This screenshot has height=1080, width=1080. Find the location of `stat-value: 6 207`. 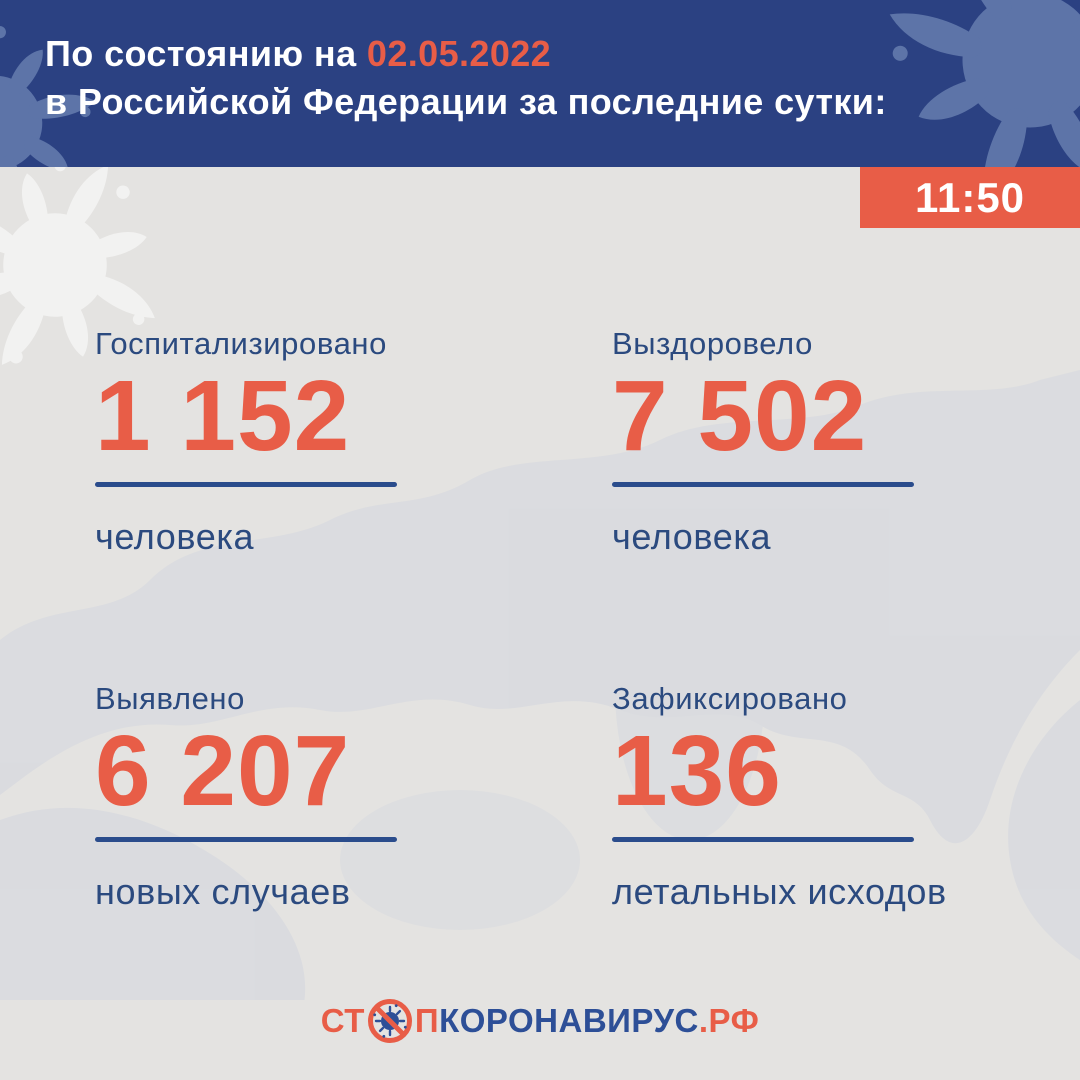

stat-value: 6 207 is located at coordinates (223, 771).